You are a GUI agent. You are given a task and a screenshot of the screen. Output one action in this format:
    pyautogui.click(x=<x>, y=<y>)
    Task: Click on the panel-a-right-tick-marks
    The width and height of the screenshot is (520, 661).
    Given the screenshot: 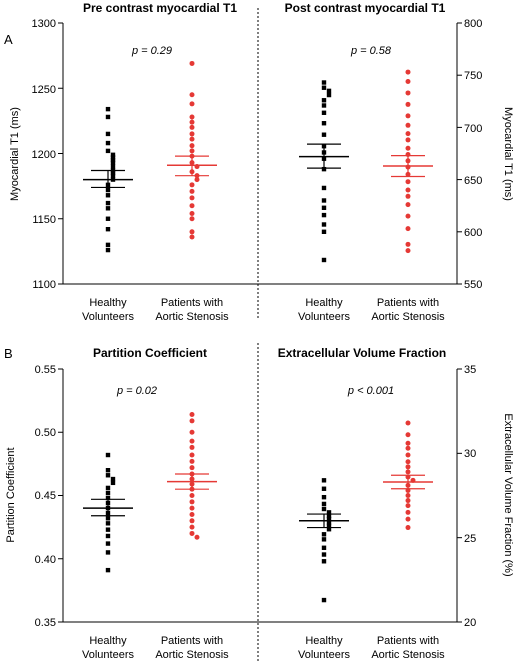 What is the action you would take?
    pyautogui.click(x=459, y=153)
    